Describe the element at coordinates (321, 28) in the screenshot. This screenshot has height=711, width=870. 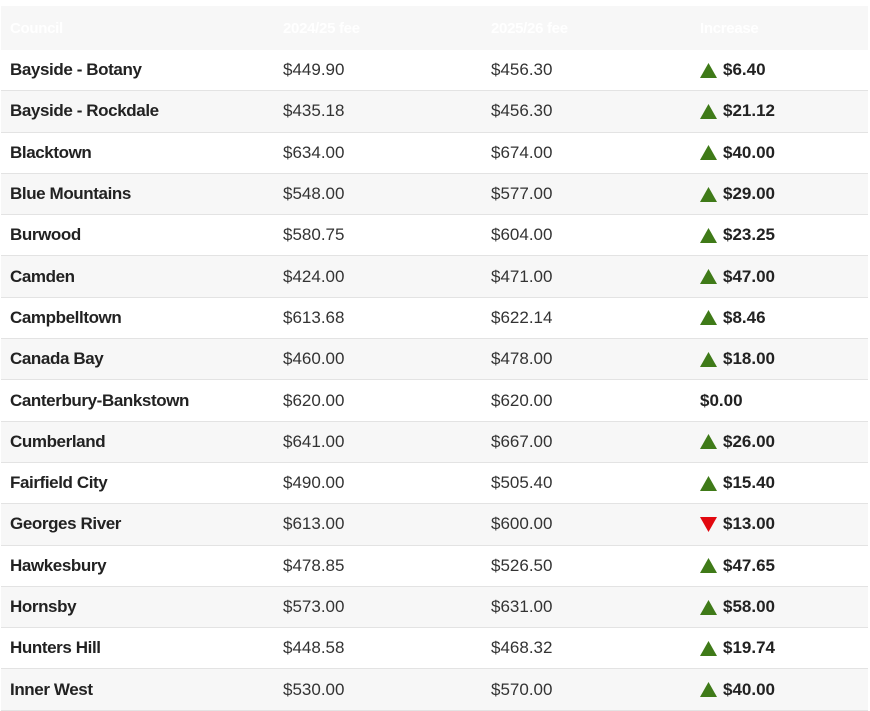
I see `header-cell: 2024/25 fee` at that location.